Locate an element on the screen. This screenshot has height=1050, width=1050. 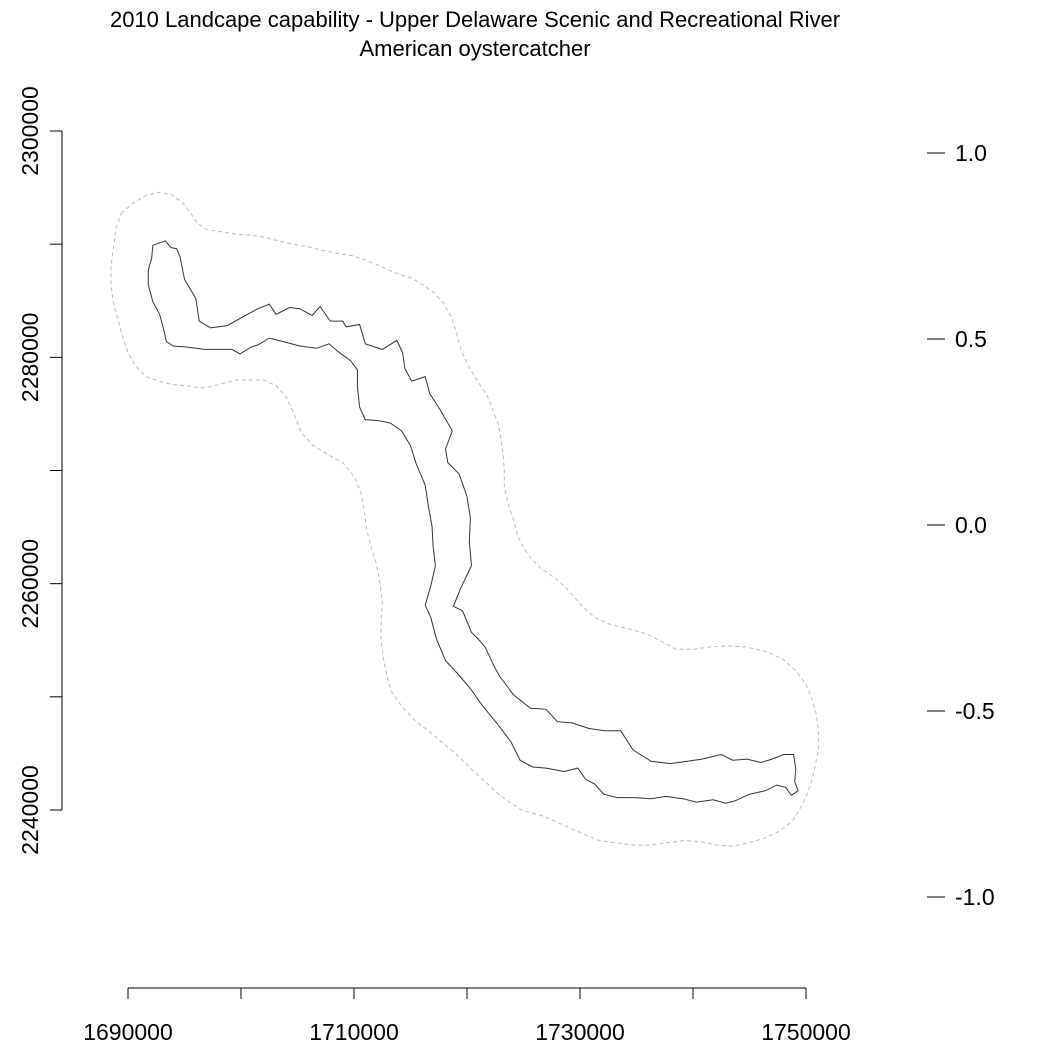
scale-tick-label: 0.5 is located at coordinates (971, 339).